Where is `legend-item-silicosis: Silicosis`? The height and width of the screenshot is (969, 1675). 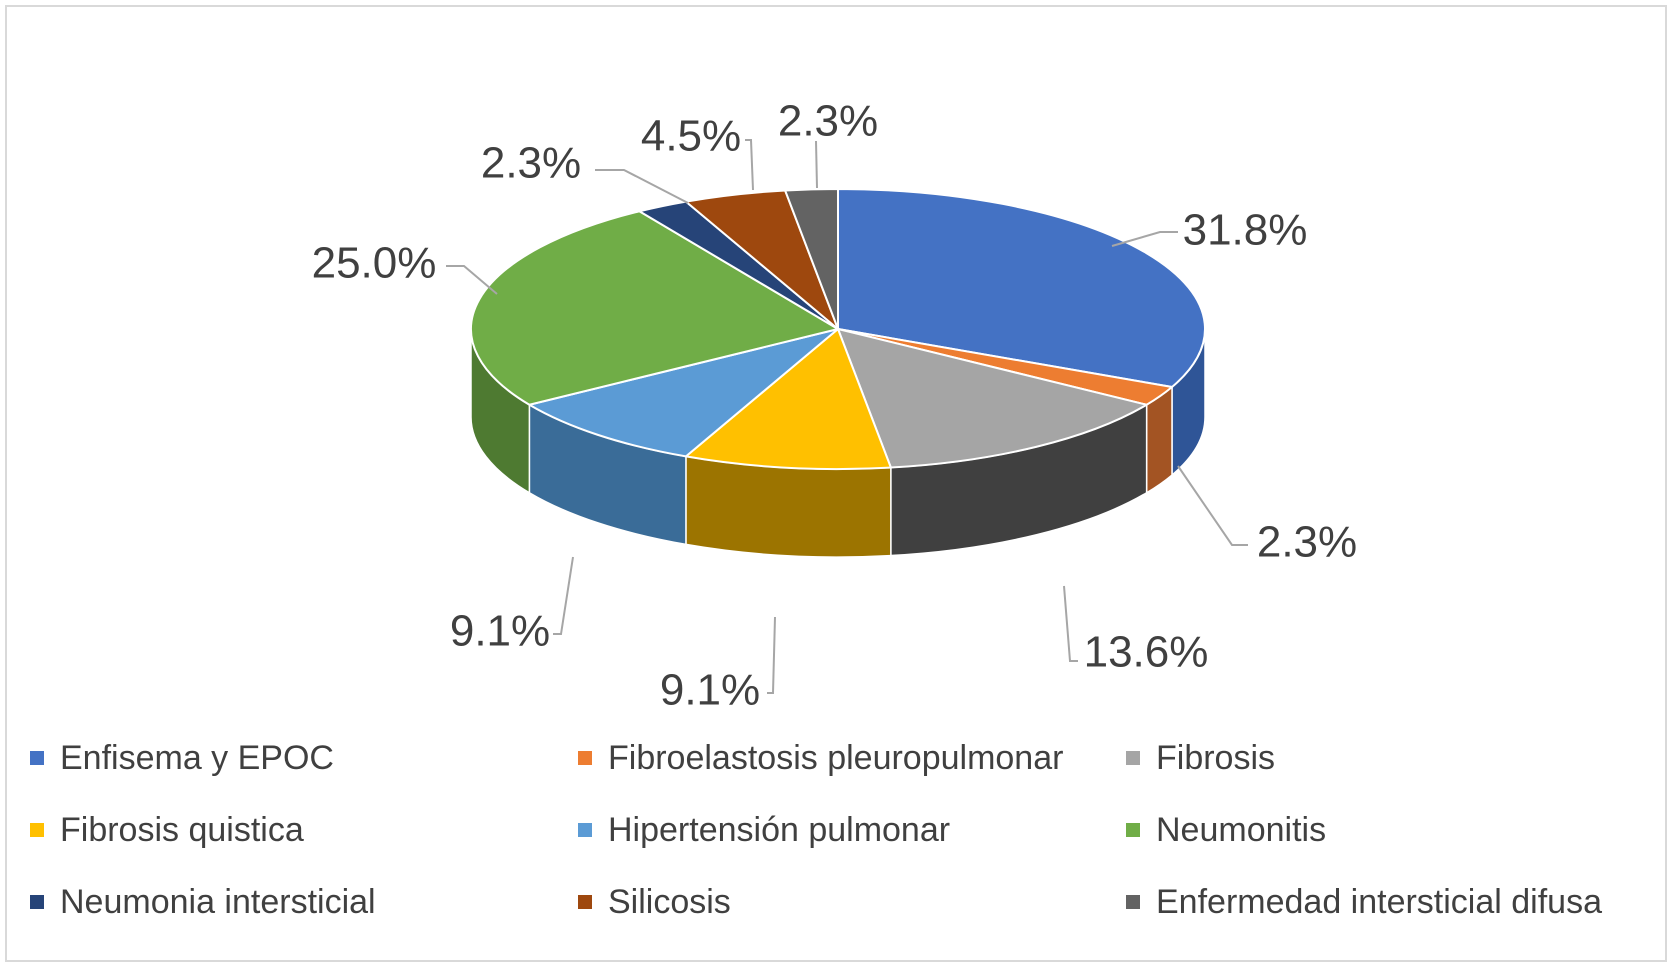 legend-item-silicosis: Silicosis is located at coordinates (654, 902).